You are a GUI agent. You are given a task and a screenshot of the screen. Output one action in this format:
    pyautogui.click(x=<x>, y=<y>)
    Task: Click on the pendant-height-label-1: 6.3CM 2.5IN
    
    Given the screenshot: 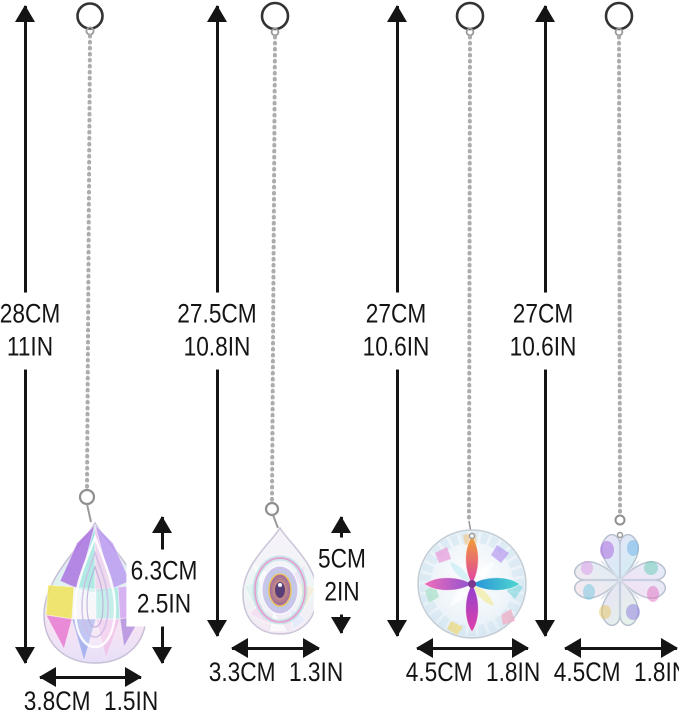 What is the action you would take?
    pyautogui.click(x=164, y=588)
    